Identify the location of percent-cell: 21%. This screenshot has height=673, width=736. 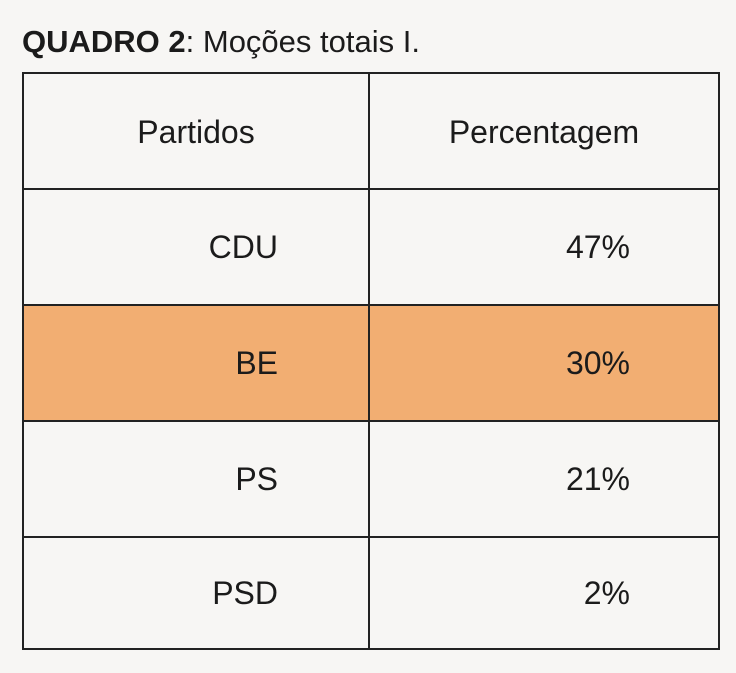
(597, 478).